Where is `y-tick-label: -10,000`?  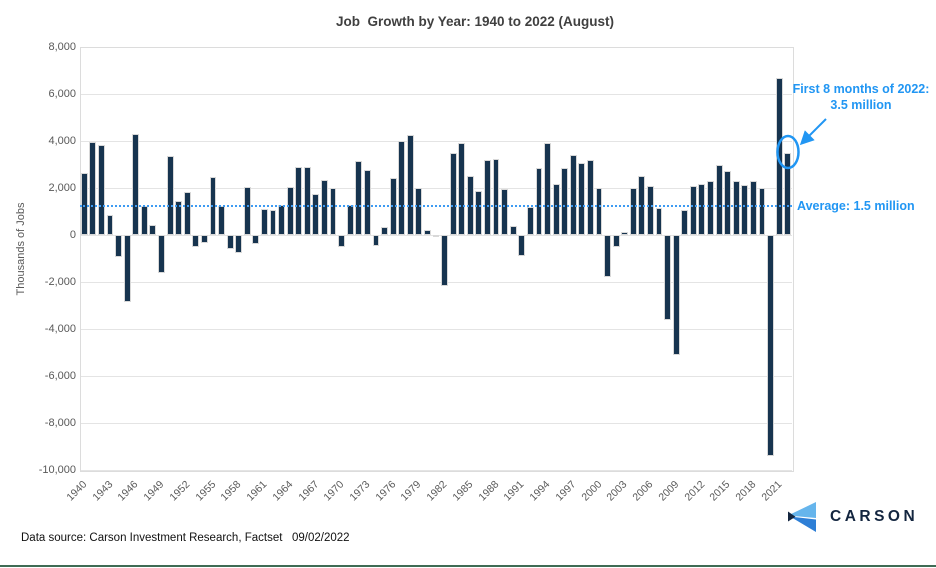 y-tick-label: -10,000 is located at coordinates (57, 469).